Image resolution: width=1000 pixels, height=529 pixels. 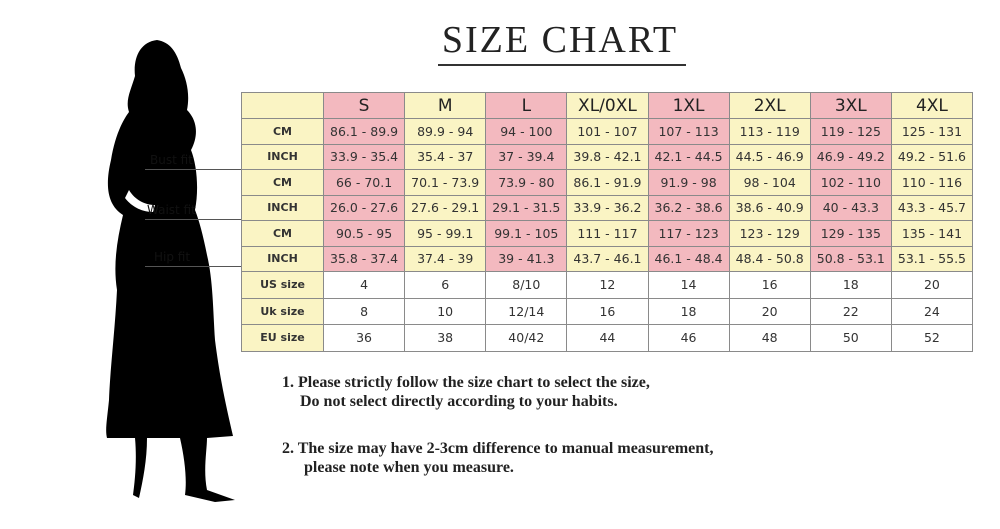 I want to click on size-cell: 14, so click(x=688, y=285).